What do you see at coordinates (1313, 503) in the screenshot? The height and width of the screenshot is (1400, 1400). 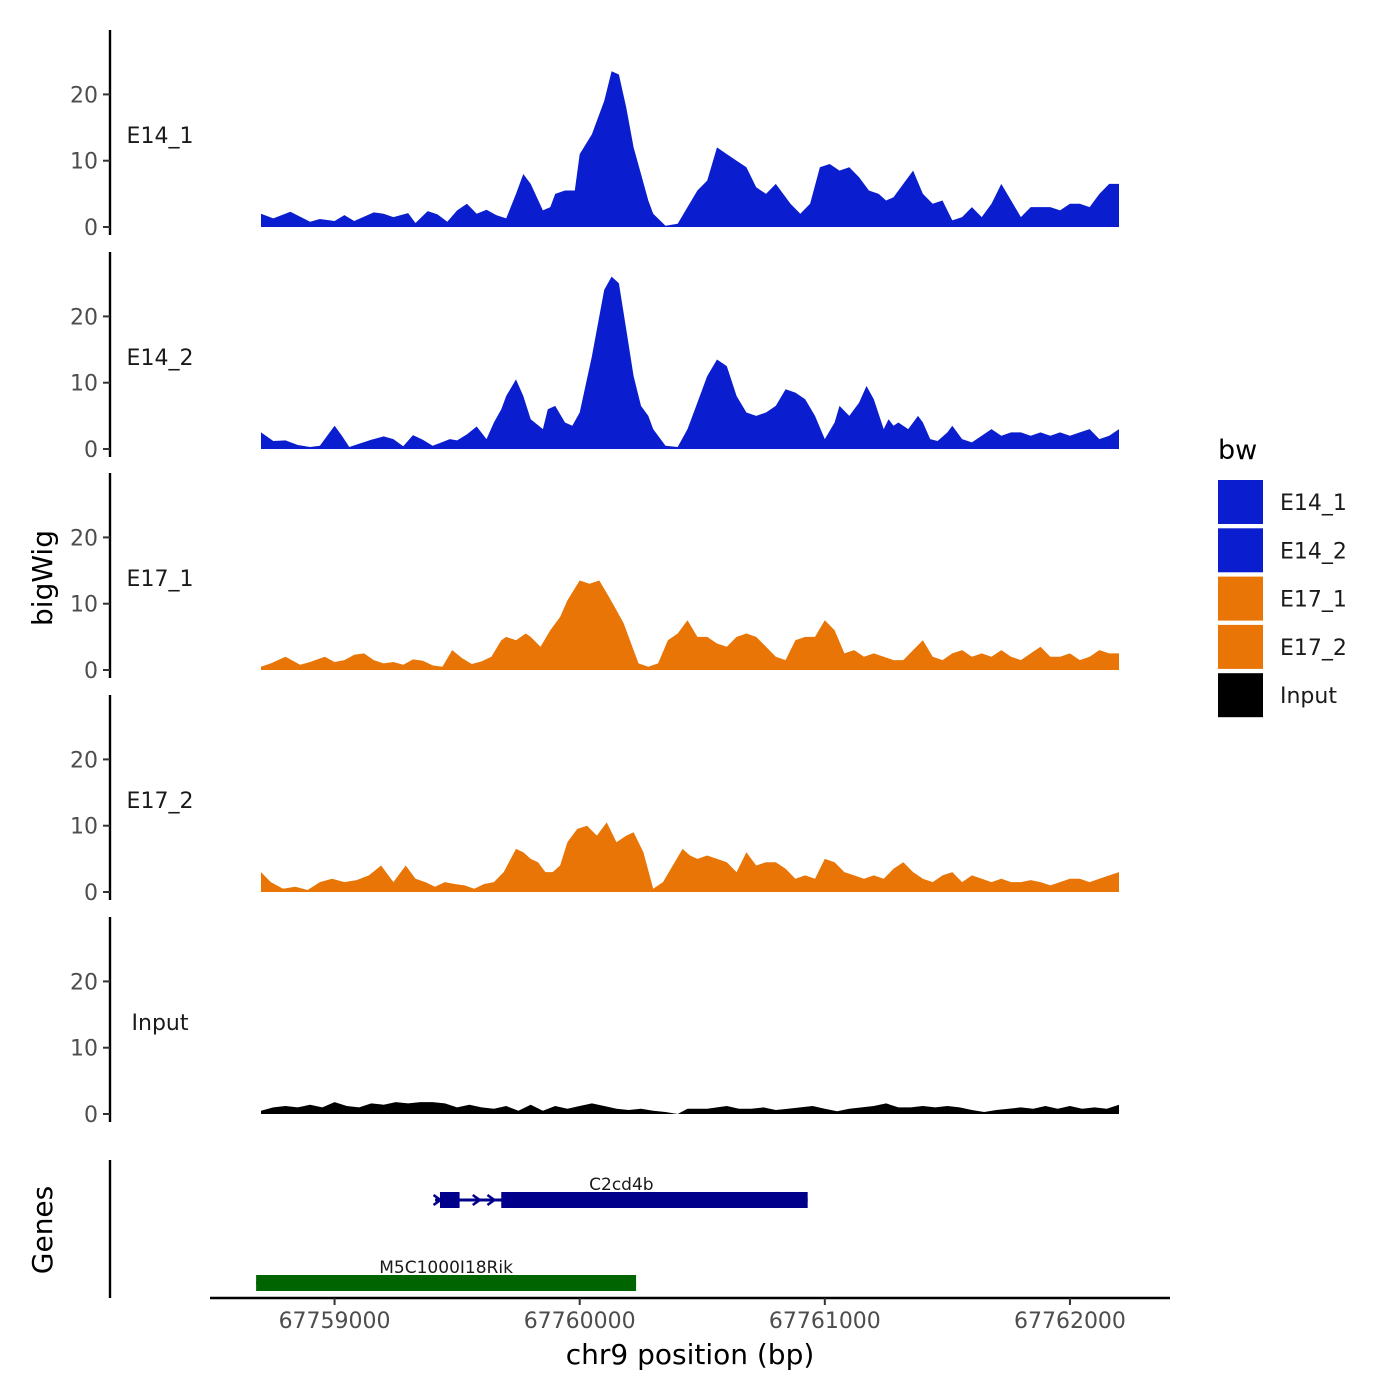 I see `legend-label-e14-1: E14_1` at bounding box center [1313, 503].